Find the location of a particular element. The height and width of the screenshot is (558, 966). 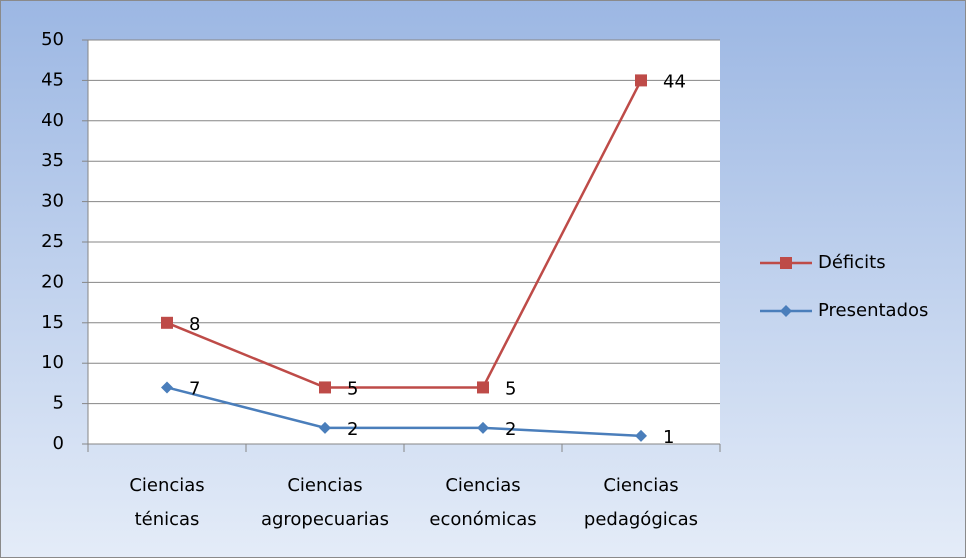

x-tick-label: Ciencias pedagógicas is located at coordinates (641, 502).